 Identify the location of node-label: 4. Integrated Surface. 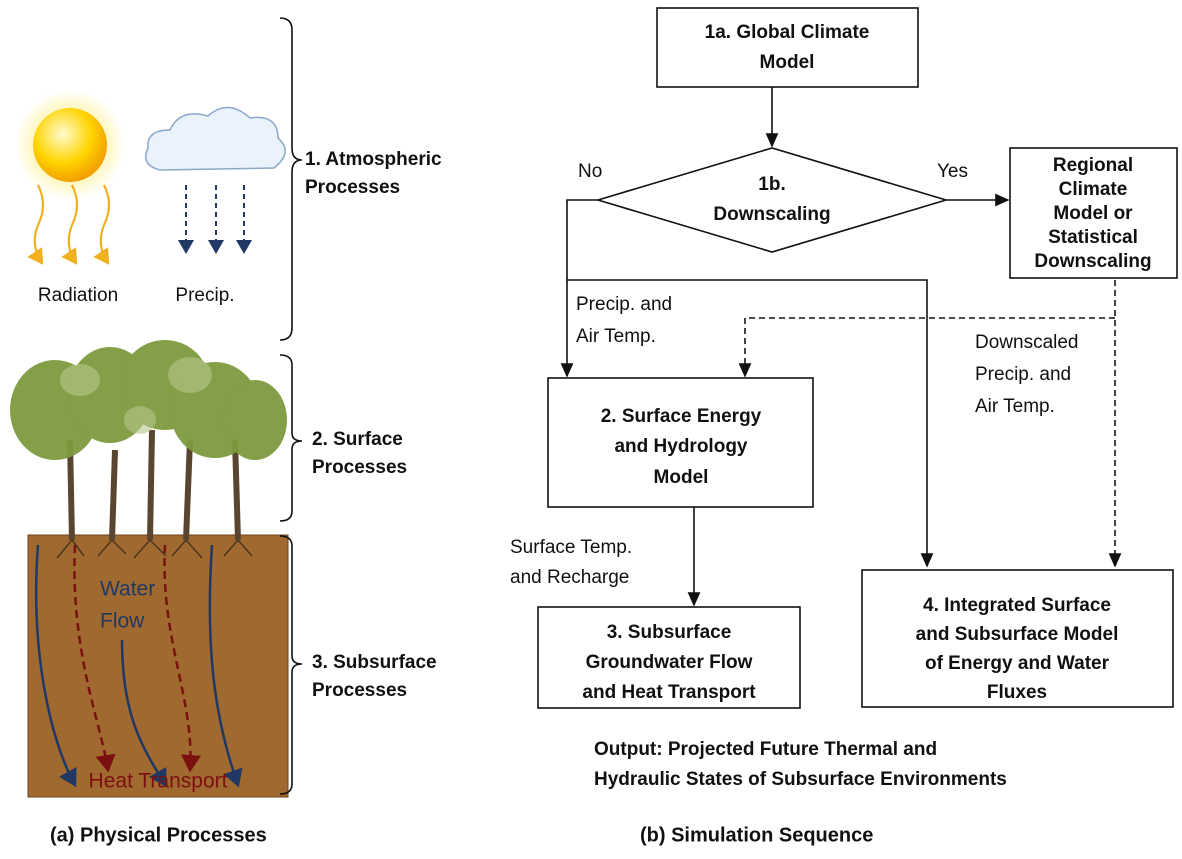
(1017, 605).